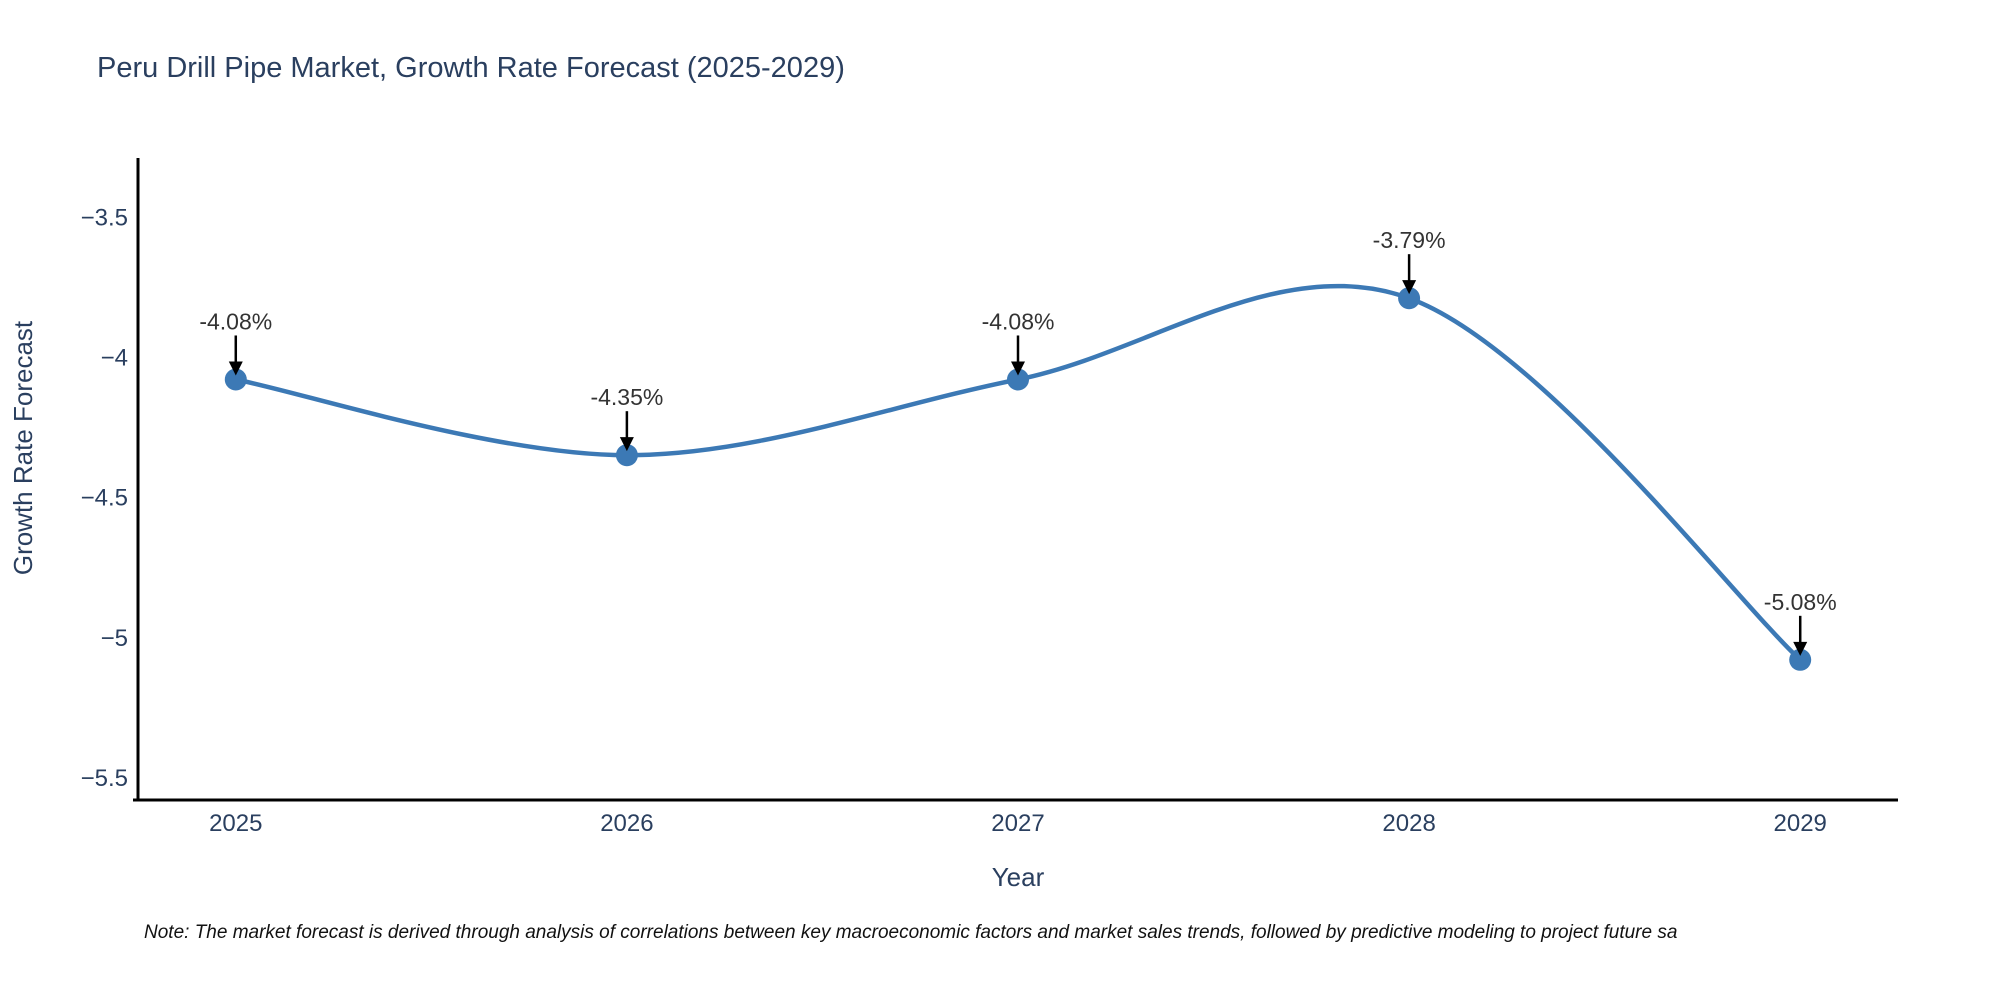  I want to click on y-tick-label: −5.5, so click(104, 778).